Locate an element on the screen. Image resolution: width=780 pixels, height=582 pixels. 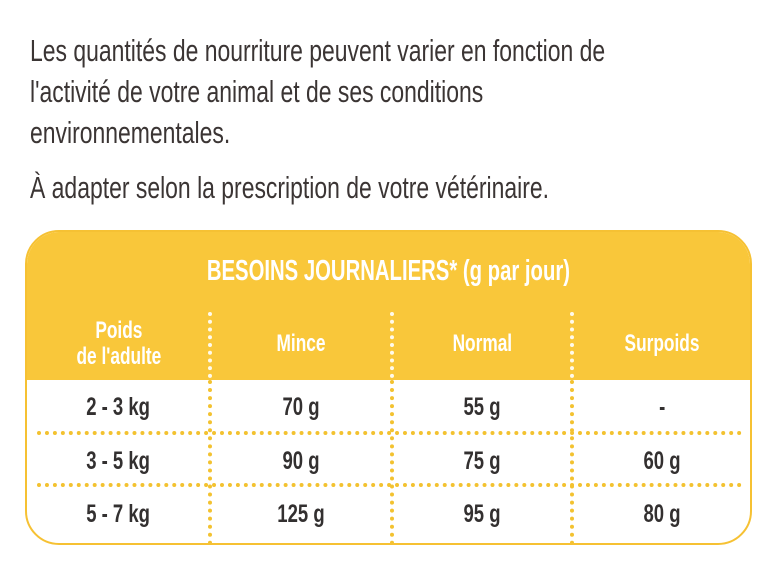
table-cell-thin: 125 g is located at coordinates (301, 514).